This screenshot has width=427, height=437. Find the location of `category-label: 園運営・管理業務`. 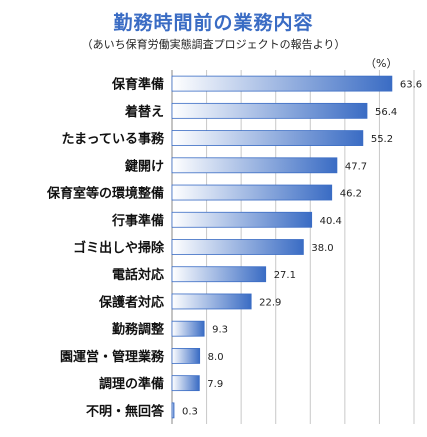

category-label: 園運営・管理業務 is located at coordinates (112, 357).